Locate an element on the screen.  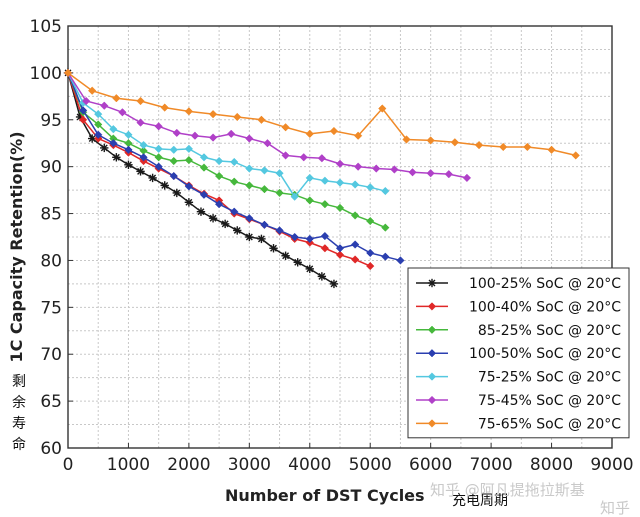
x-tick-label: 6000 is located at coordinates (430, 465).